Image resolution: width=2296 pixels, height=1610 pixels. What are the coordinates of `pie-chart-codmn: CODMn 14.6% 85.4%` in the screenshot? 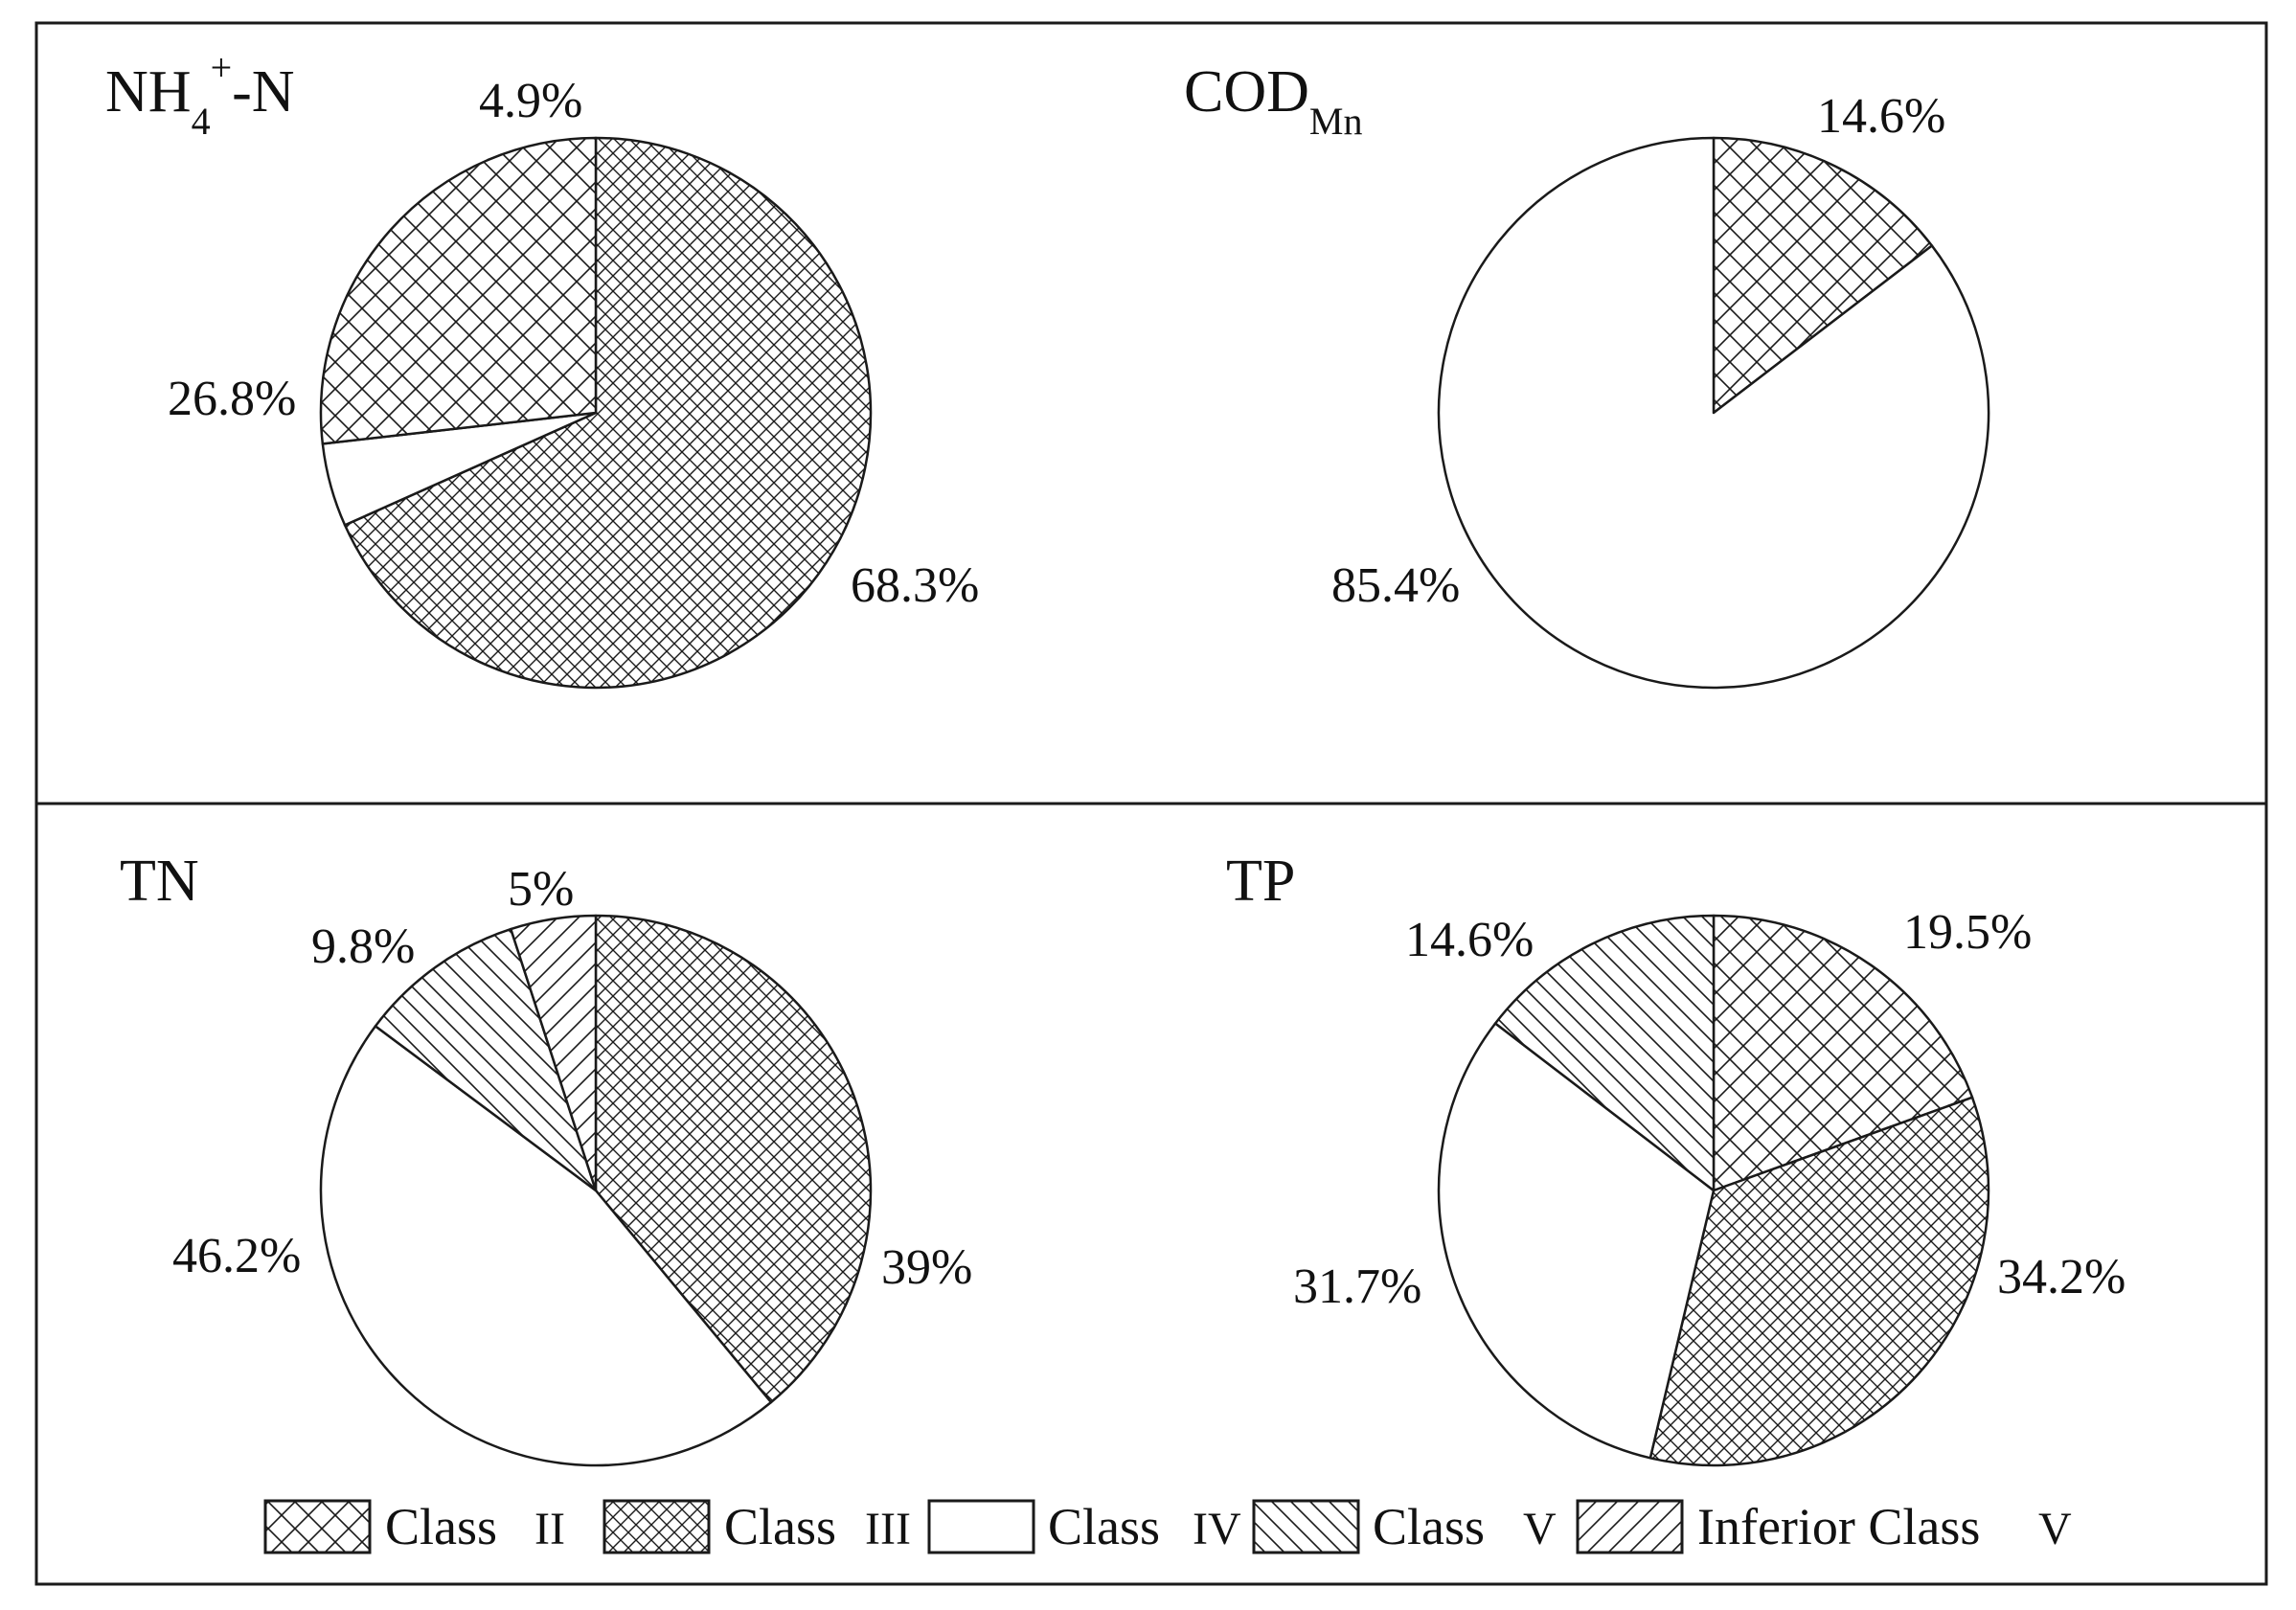 It's located at (1587, 375).